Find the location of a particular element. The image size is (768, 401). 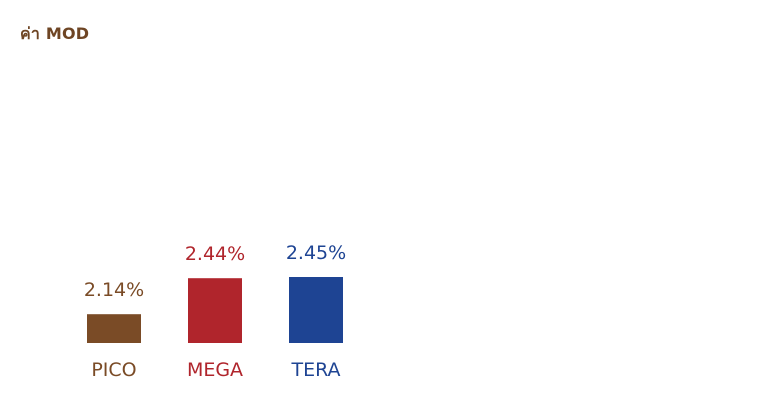

chart-title: ค่า MOD is located at coordinates (55, 33).